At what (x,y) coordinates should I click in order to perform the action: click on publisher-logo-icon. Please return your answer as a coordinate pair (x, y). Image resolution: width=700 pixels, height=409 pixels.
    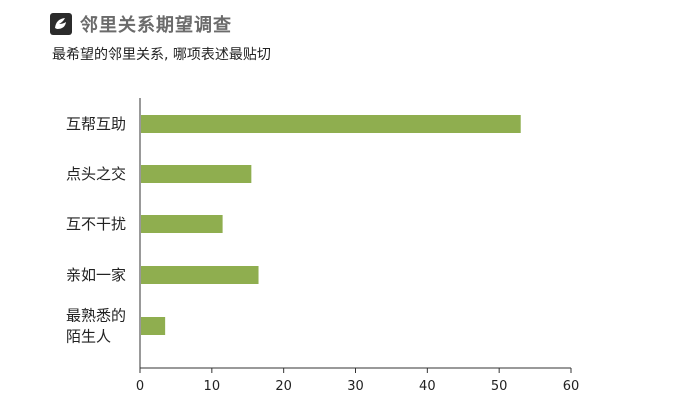
    Looking at the image, I should click on (61, 24).